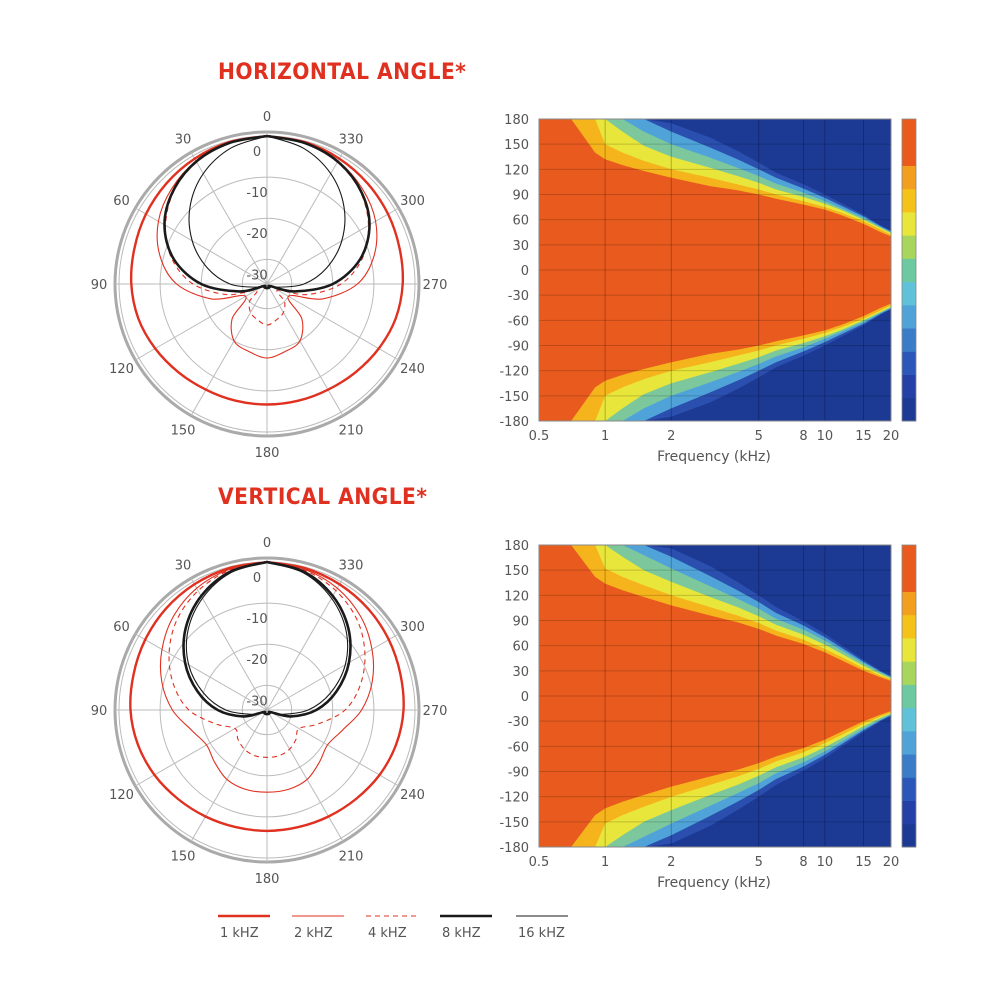  I want to click on heatmap-frame, so click(715, 270).